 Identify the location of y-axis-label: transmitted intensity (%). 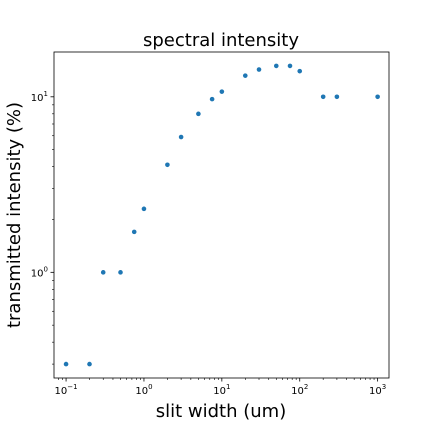
(14, 215).